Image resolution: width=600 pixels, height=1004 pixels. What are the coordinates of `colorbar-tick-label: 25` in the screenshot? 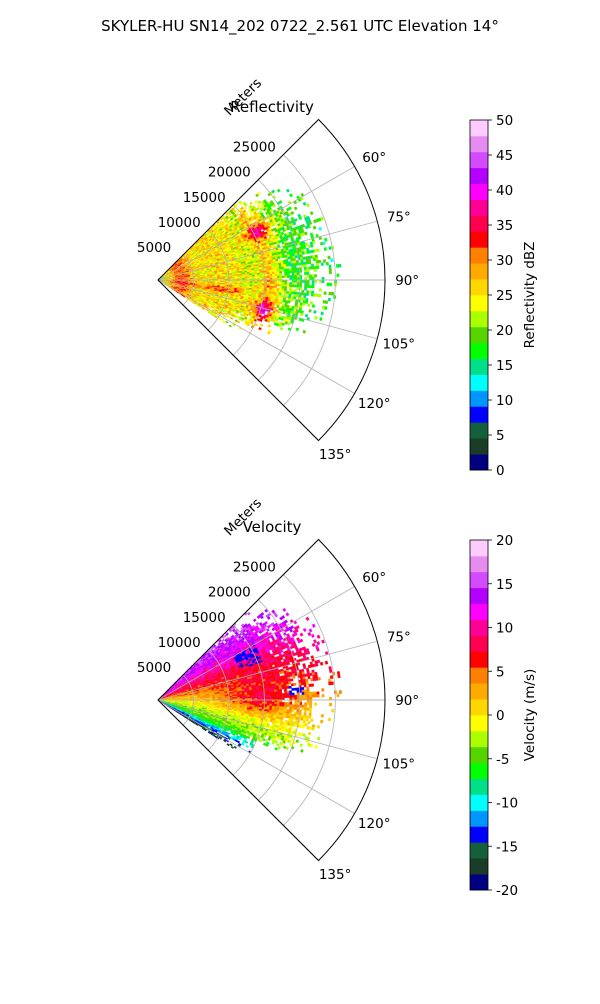 It's located at (504, 296).